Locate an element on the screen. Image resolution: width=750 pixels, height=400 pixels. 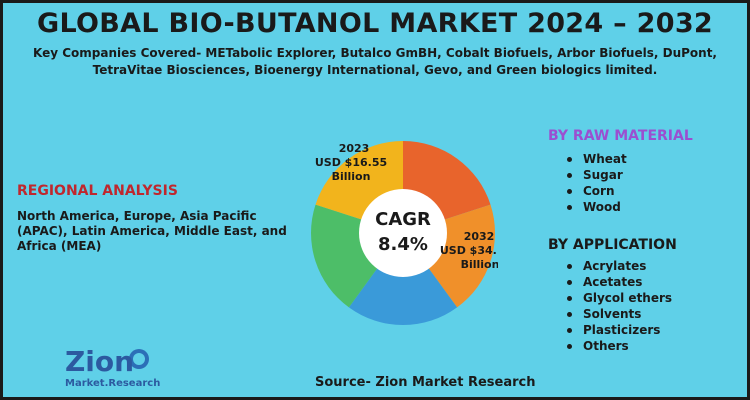
raw-material-heading: BY RAW MATERIAL is located at coordinates (620, 136).